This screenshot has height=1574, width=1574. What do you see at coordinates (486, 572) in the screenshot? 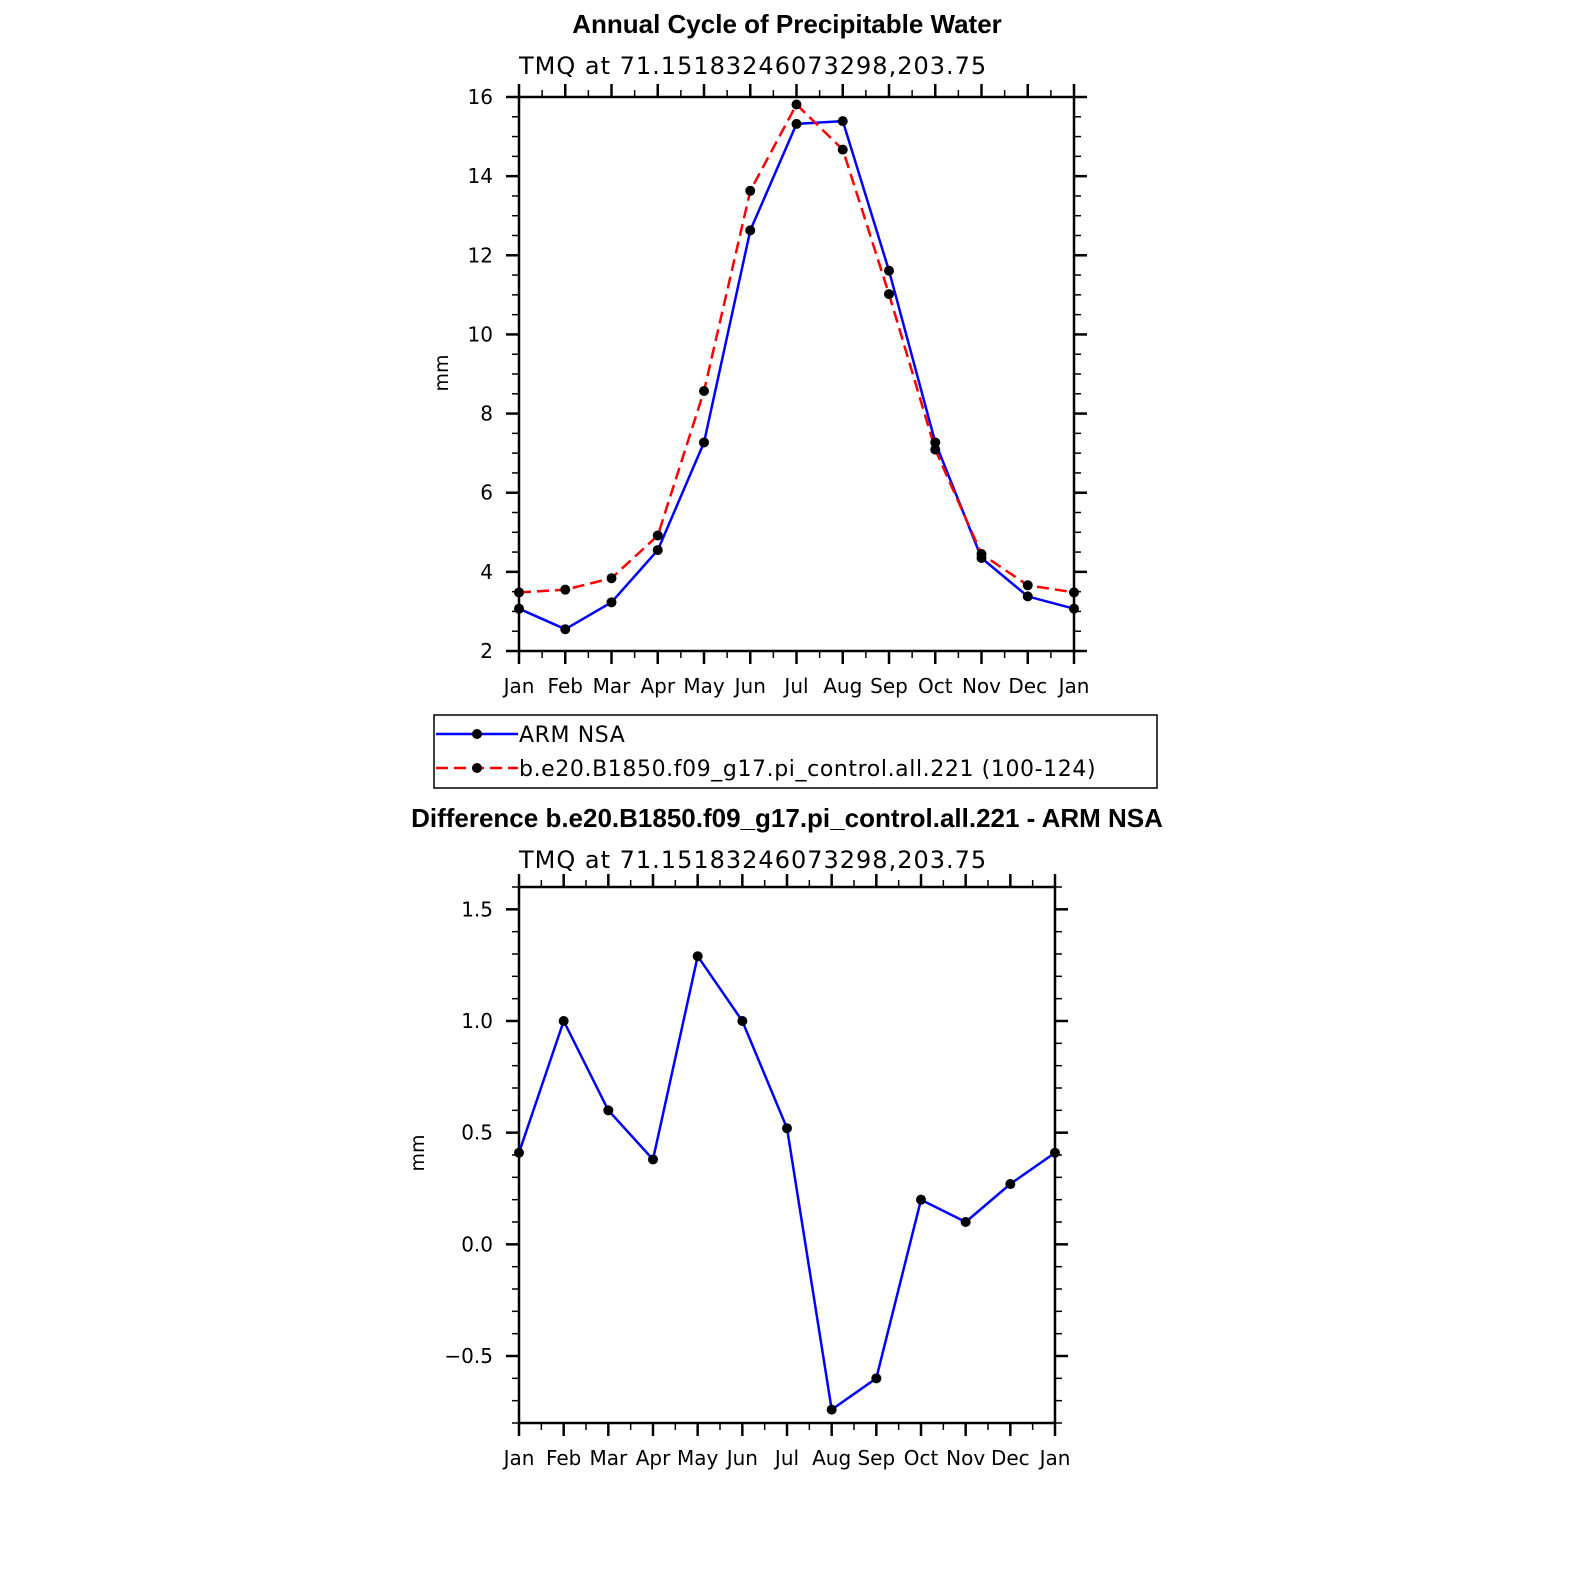
I see `chart1-ytick-label: 4` at bounding box center [486, 572].